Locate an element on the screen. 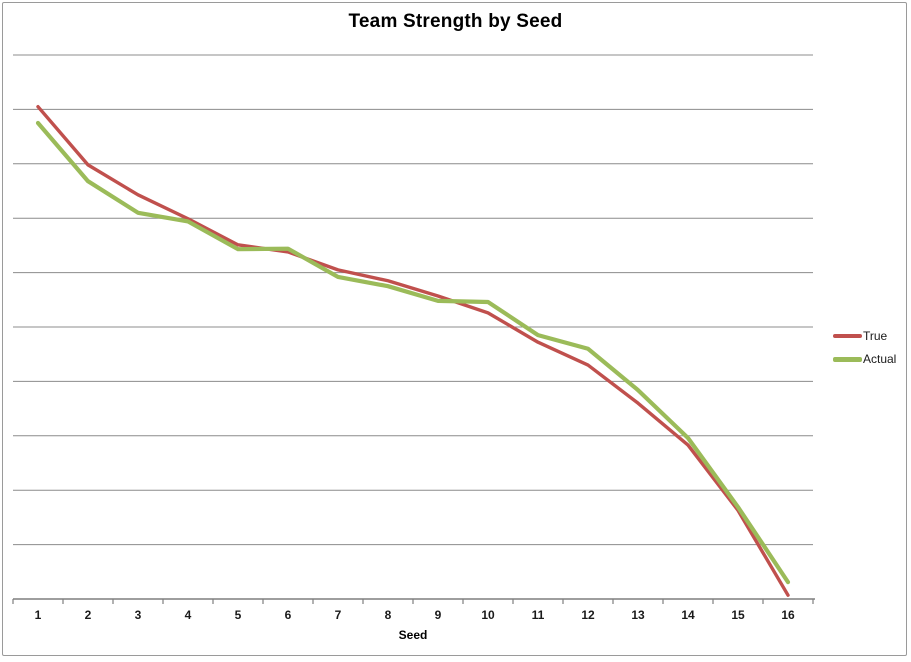 This screenshot has height=662, width=911. legend-item-true: True is located at coordinates (864, 336).